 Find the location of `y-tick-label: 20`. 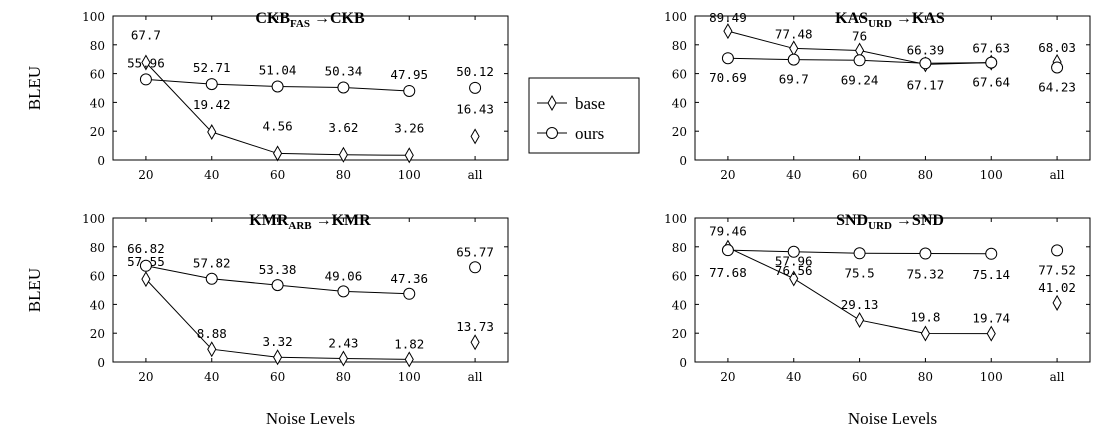

y-tick-label: 20 is located at coordinates (679, 334).